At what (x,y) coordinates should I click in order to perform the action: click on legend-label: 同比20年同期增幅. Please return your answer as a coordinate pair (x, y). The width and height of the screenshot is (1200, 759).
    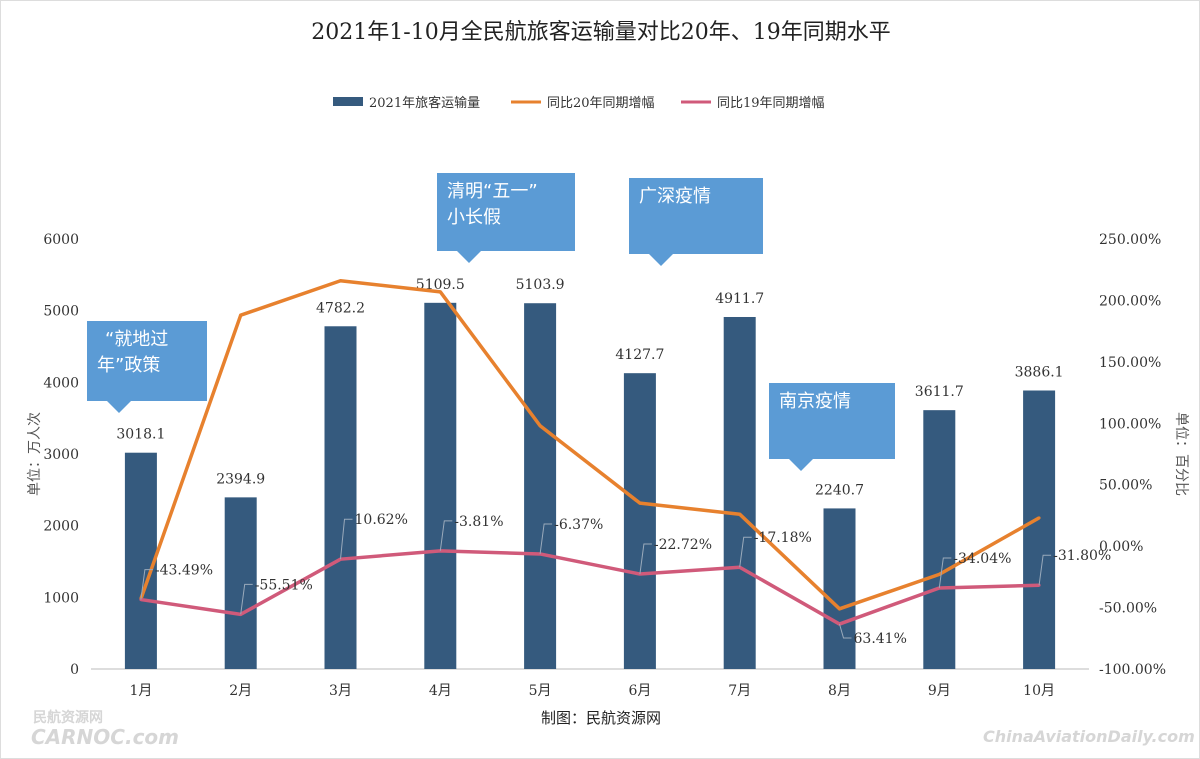
    Looking at the image, I should click on (601, 103).